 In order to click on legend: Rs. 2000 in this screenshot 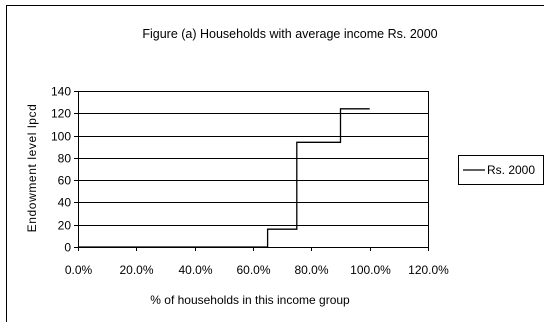, I will do `click(501, 170)`.